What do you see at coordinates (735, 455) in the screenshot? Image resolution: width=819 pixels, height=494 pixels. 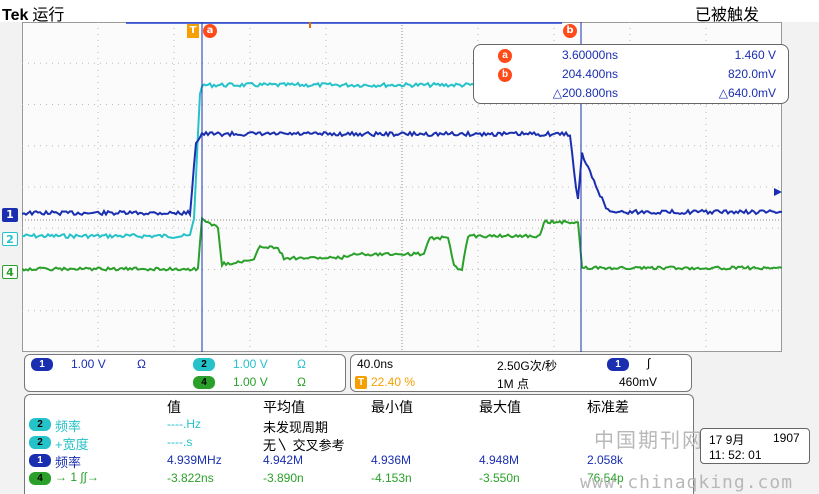 I see `time: 11: 52: 01` at bounding box center [735, 455].